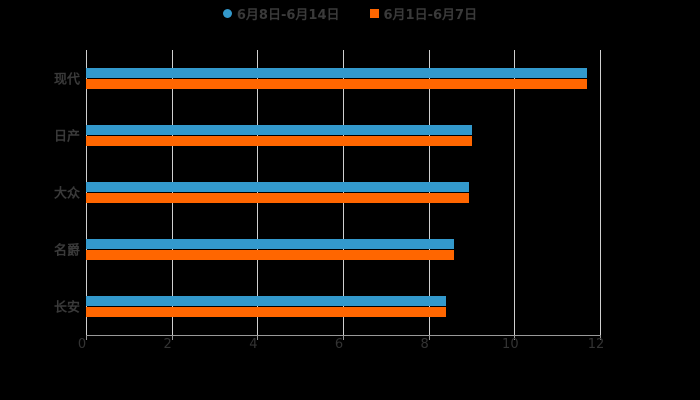 The height and width of the screenshot is (400, 700). What do you see at coordinates (374, 13) in the screenshot?
I see `square-marker-icon` at bounding box center [374, 13].